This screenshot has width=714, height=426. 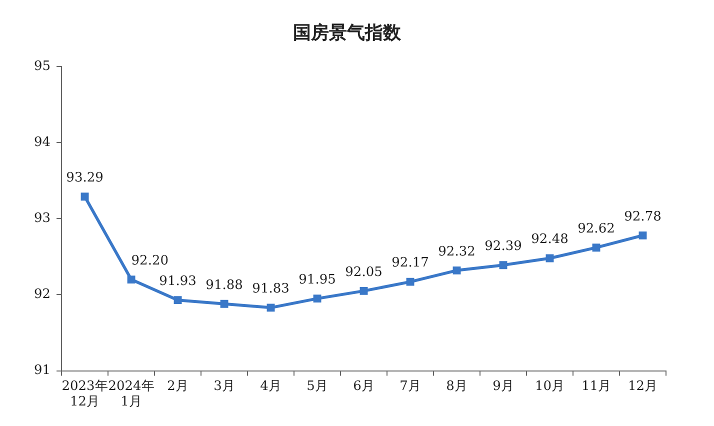 What do you see at coordinates (317, 386) in the screenshot?
I see `x-tick-label: 5月` at bounding box center [317, 386].